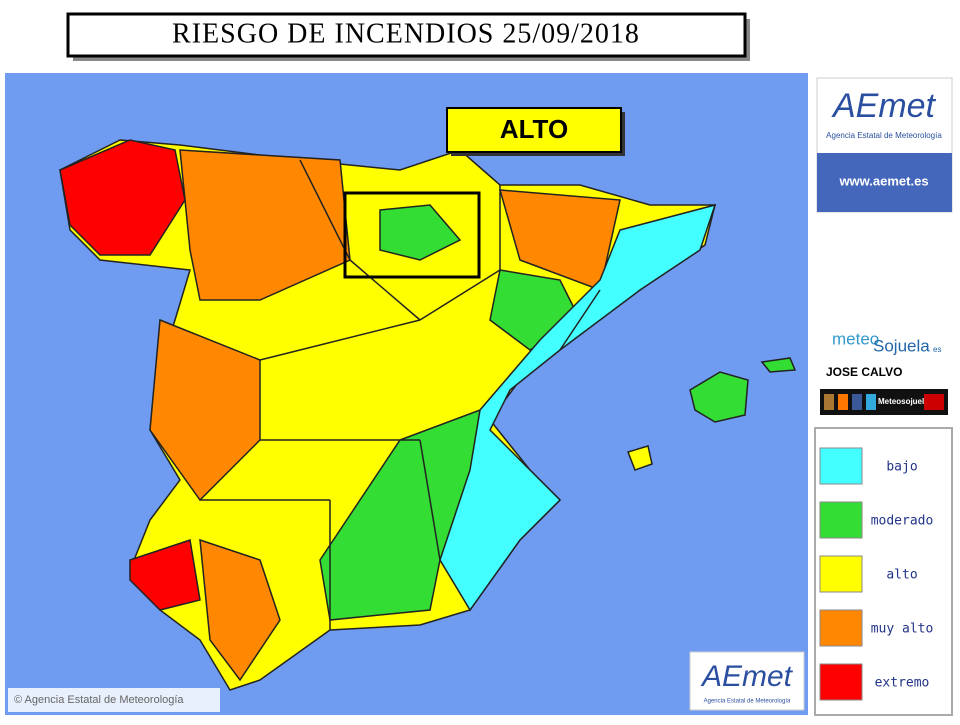 This screenshot has height=725, width=960. Describe the element at coordinates (901, 345) in the screenshot. I see `credit-site-2: Sojuela` at that location.